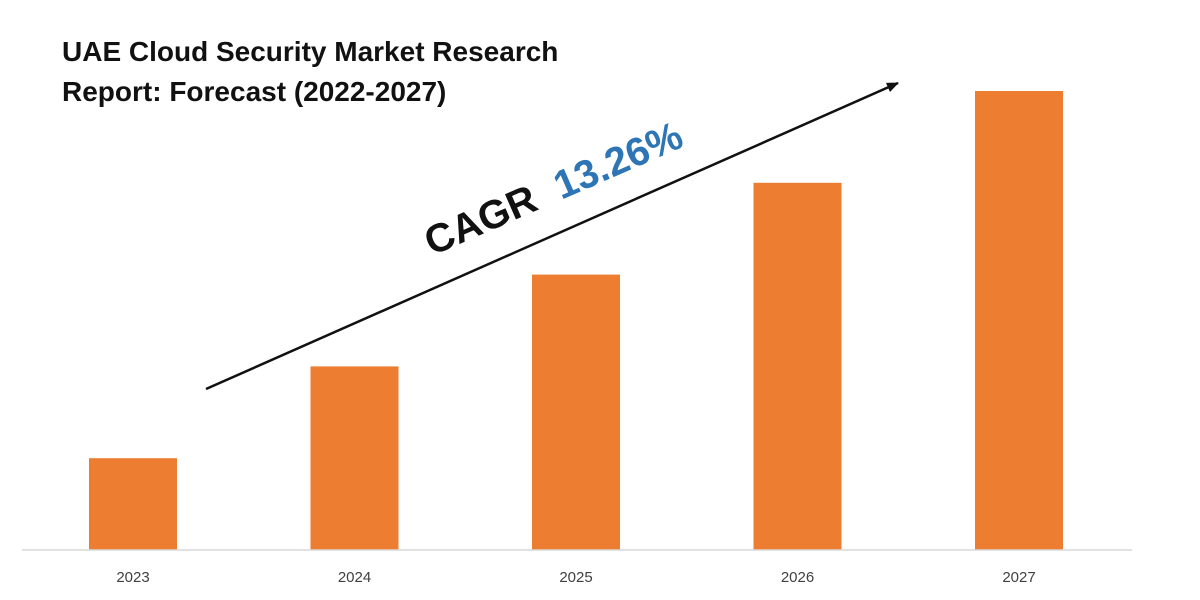 The image size is (1200, 600). What do you see at coordinates (618, 161) in the screenshot?
I see `cagr-value: 13.26%` at bounding box center [618, 161].